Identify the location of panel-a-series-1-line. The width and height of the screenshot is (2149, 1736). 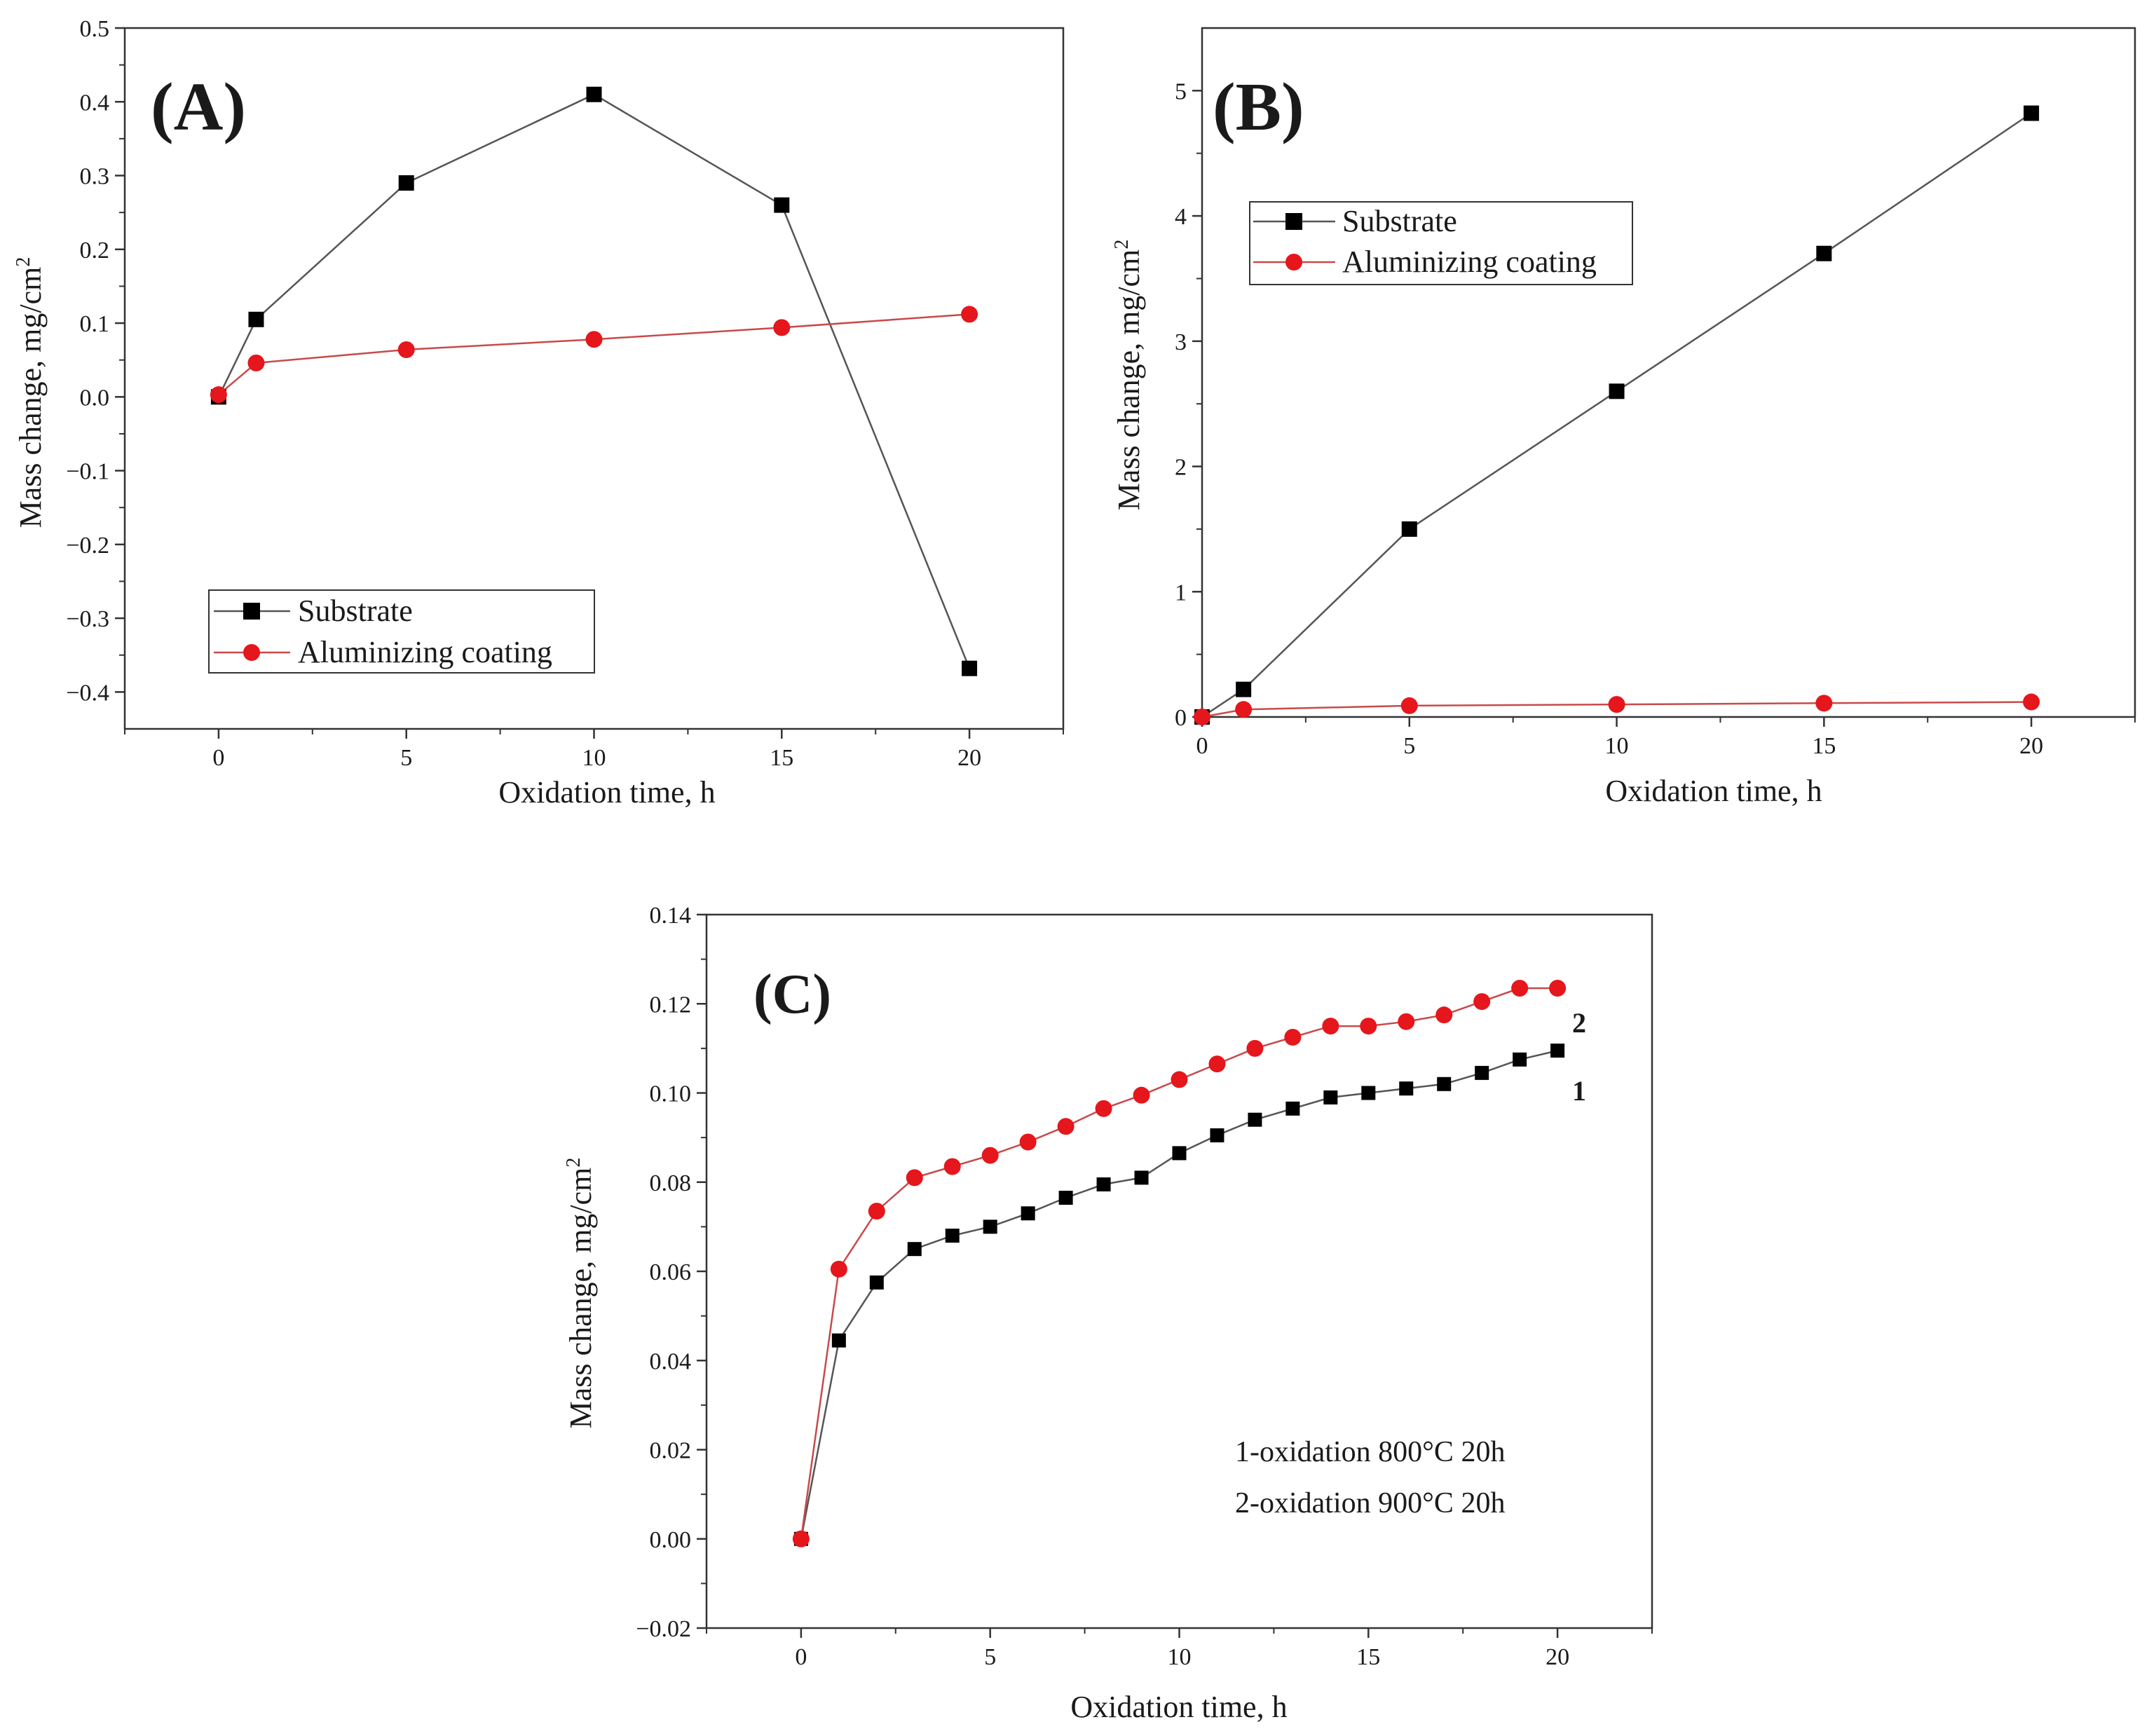
(594, 381).